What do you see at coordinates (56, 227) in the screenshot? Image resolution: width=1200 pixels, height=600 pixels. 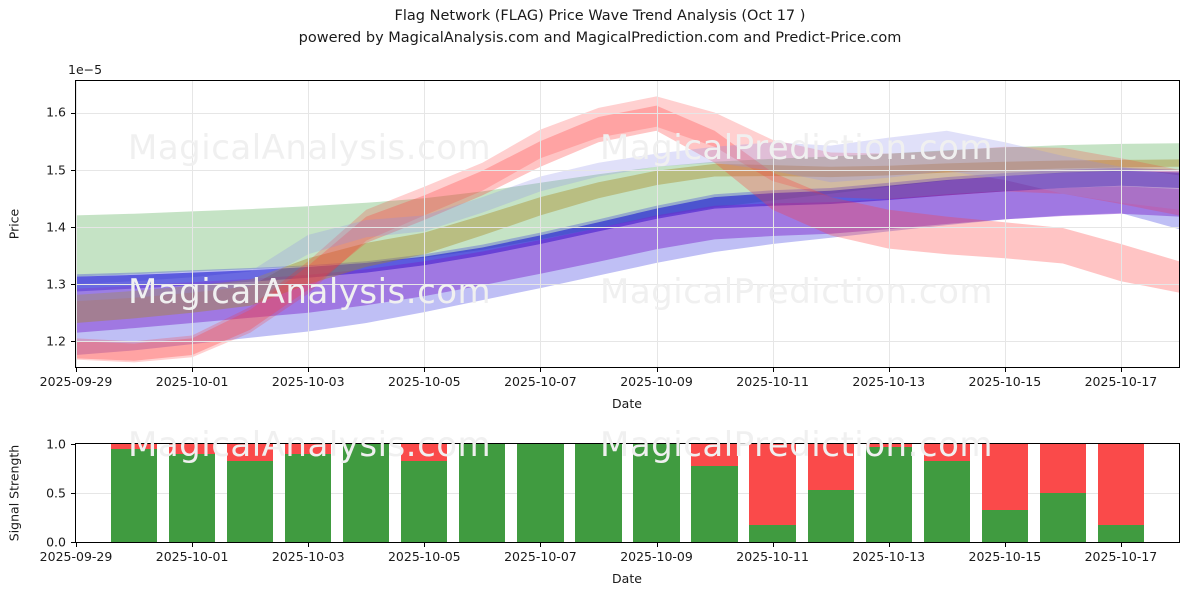 I see `price-y-tick-label: 1.4` at bounding box center [56, 227].